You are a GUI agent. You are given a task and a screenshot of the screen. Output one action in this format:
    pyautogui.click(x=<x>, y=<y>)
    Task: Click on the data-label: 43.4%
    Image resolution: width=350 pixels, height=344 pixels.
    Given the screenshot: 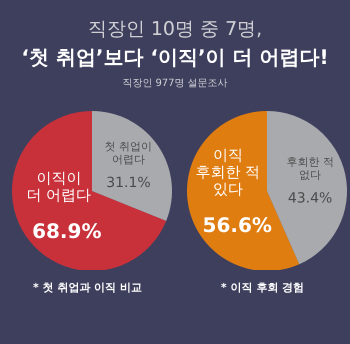 What is the action you would take?
    pyautogui.click(x=310, y=198)
    